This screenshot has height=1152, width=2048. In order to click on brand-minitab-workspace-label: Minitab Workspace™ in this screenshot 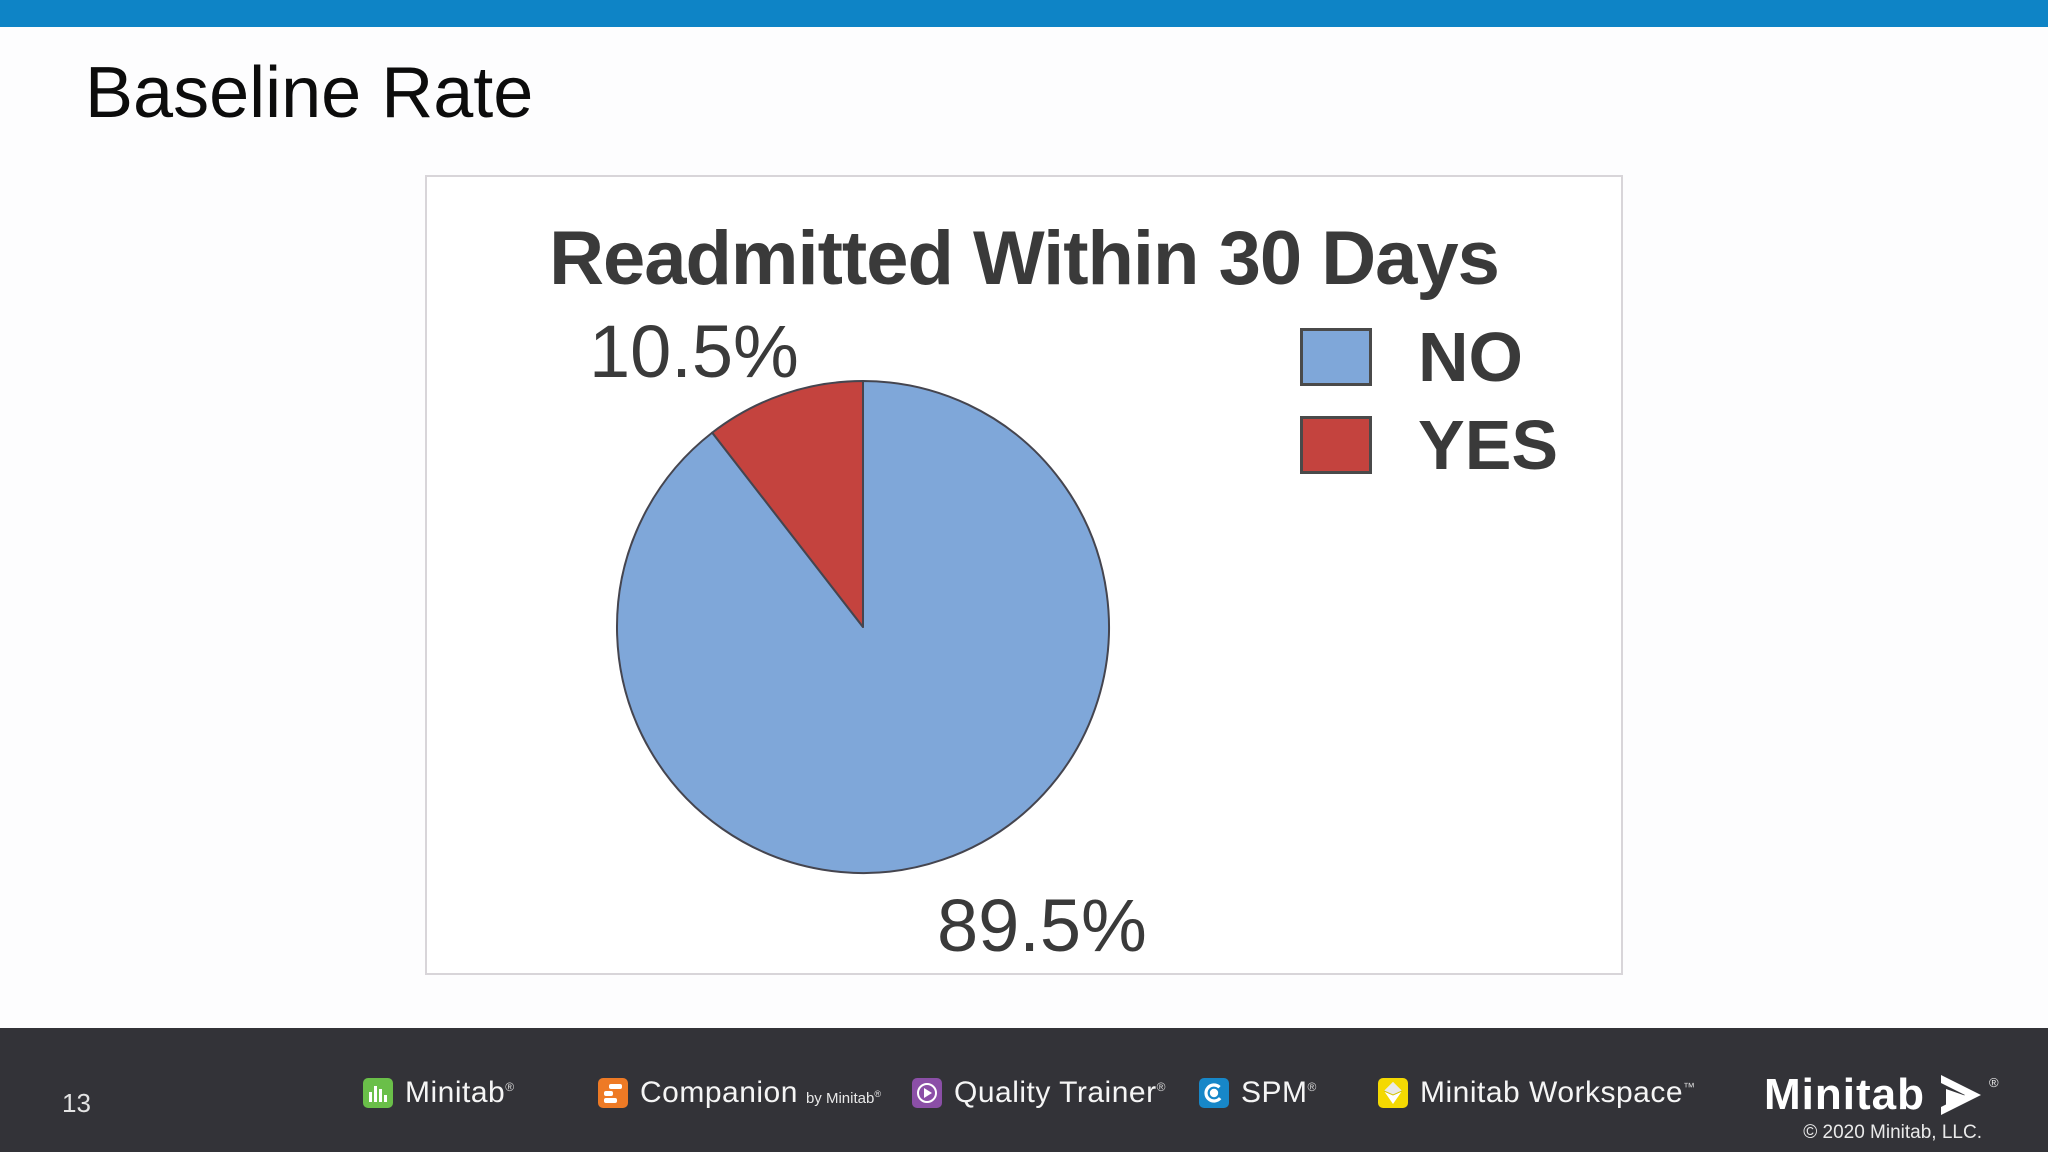, I will do `click(1558, 1092)`.